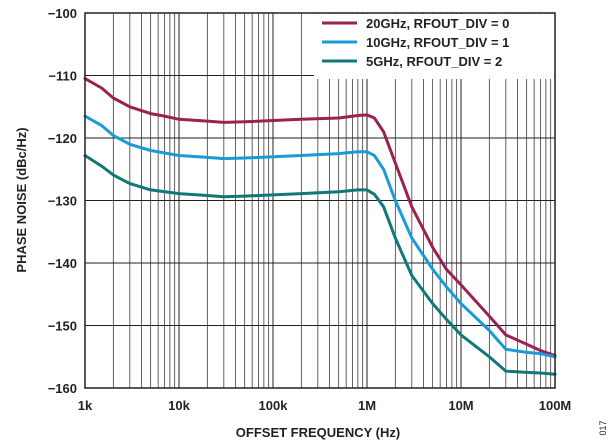 This screenshot has height=444, width=616. I want to click on x-tick-label: 100k, so click(274, 405).